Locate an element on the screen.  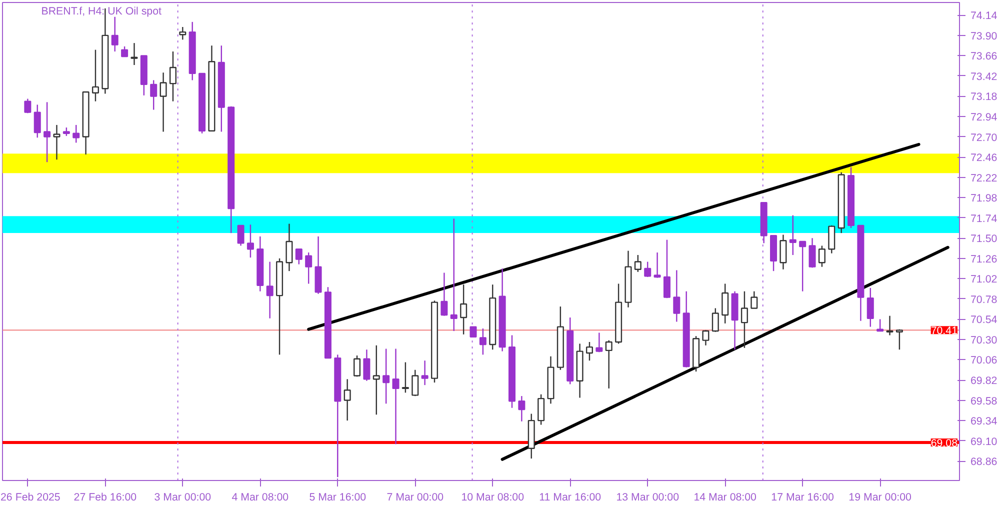
y-tick-label: 72.94 is located at coordinates (984, 118).